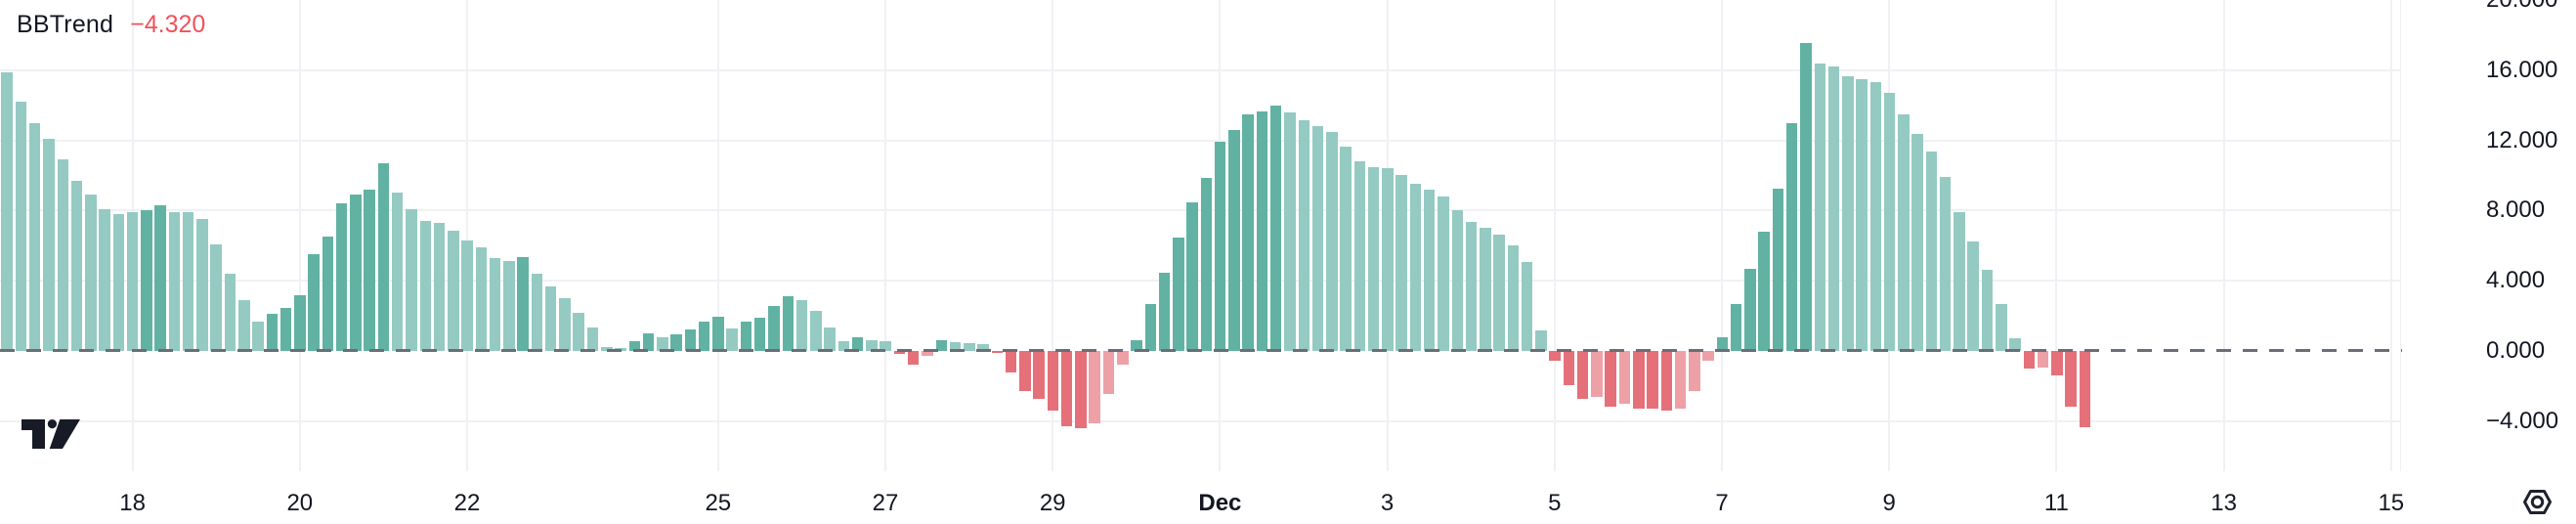 The height and width of the screenshot is (524, 2576). Describe the element at coordinates (2516, 350) in the screenshot. I see `y-axis-label: 0.000` at that location.